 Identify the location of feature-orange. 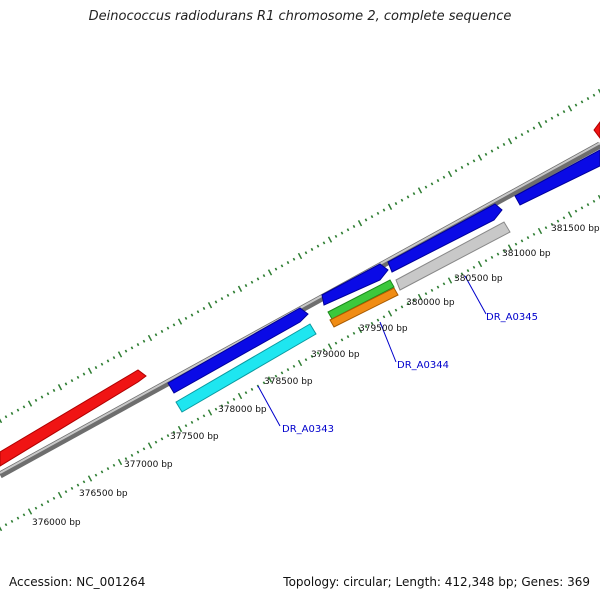
(364, 307).